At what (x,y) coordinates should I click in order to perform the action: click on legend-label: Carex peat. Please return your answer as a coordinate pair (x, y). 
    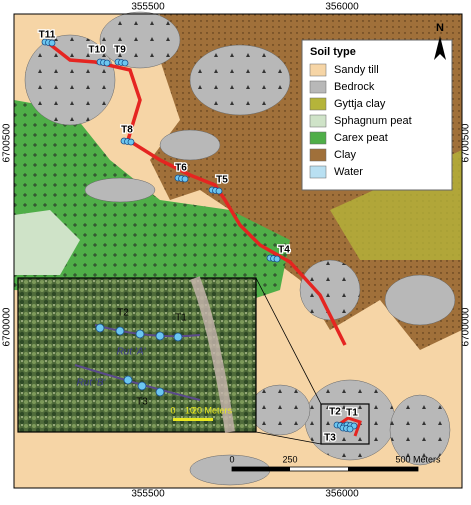
    Looking at the image, I should click on (361, 138).